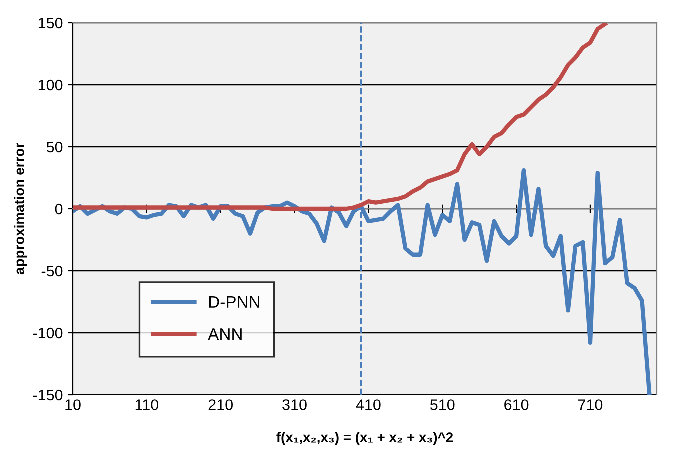 The image size is (676, 459). Describe the element at coordinates (73, 405) in the screenshot. I see `x-tick-label: 10` at that location.